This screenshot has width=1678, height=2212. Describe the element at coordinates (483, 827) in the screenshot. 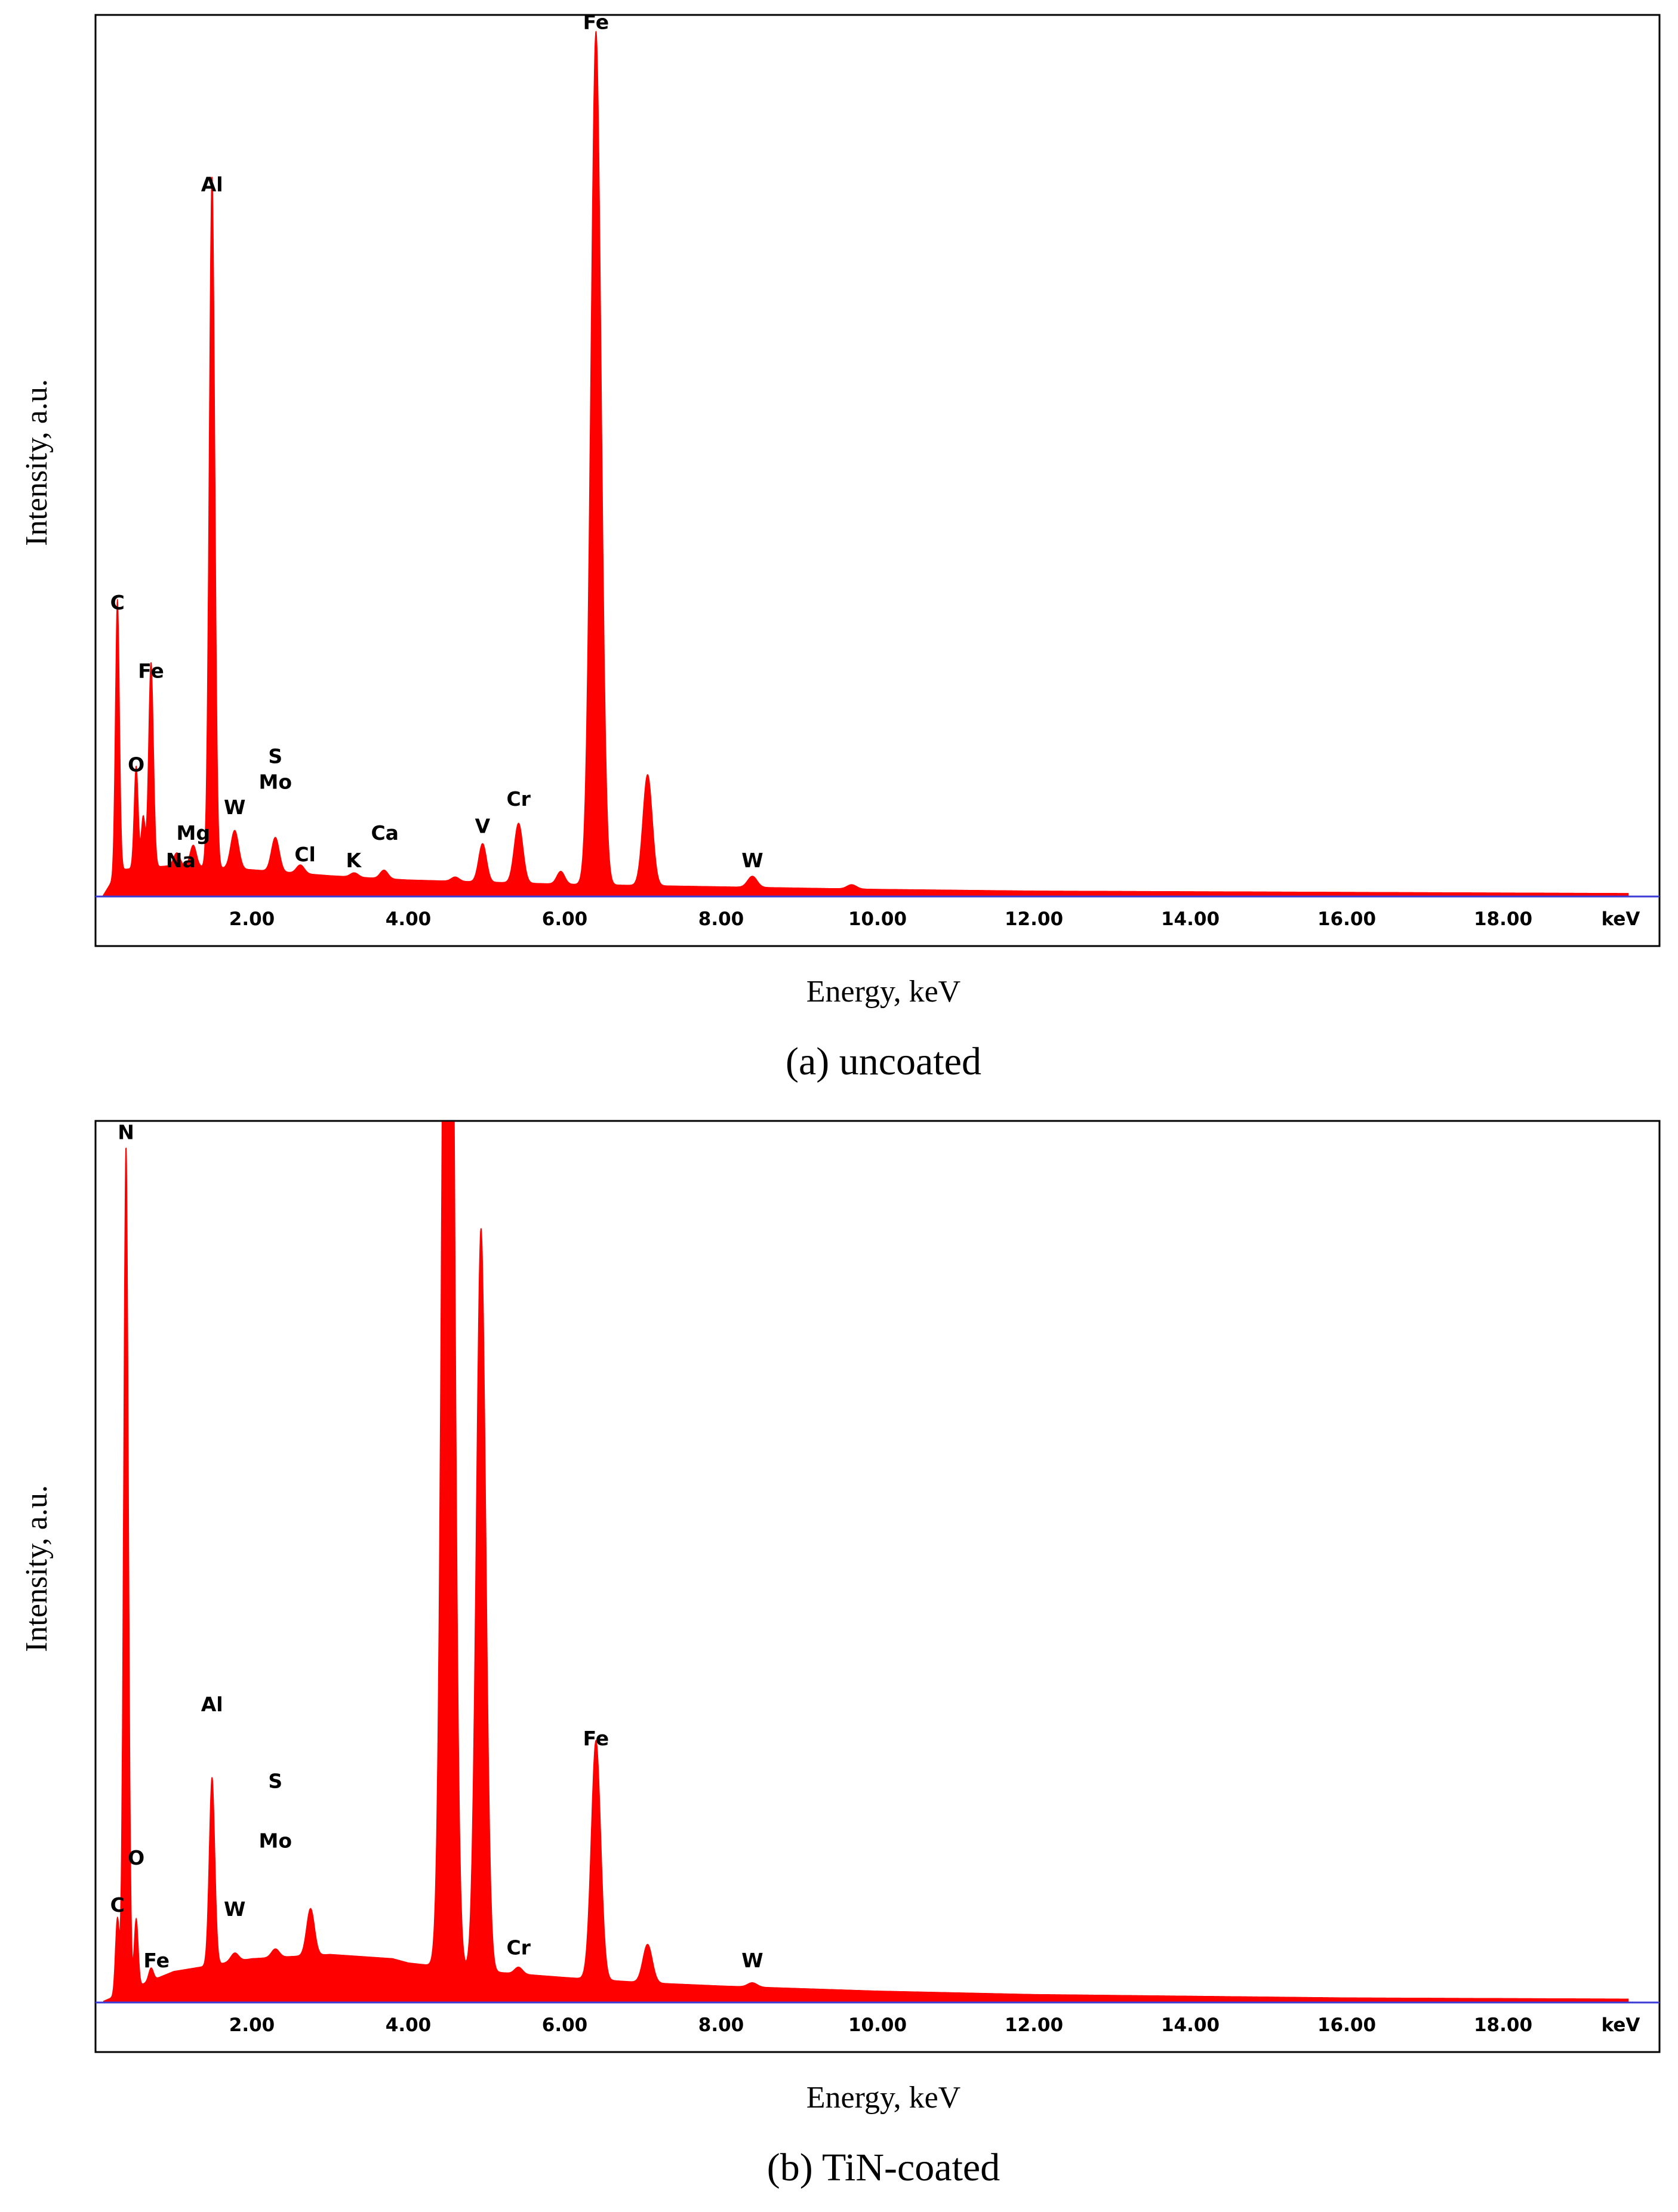

I see `peak-label: V` at that location.